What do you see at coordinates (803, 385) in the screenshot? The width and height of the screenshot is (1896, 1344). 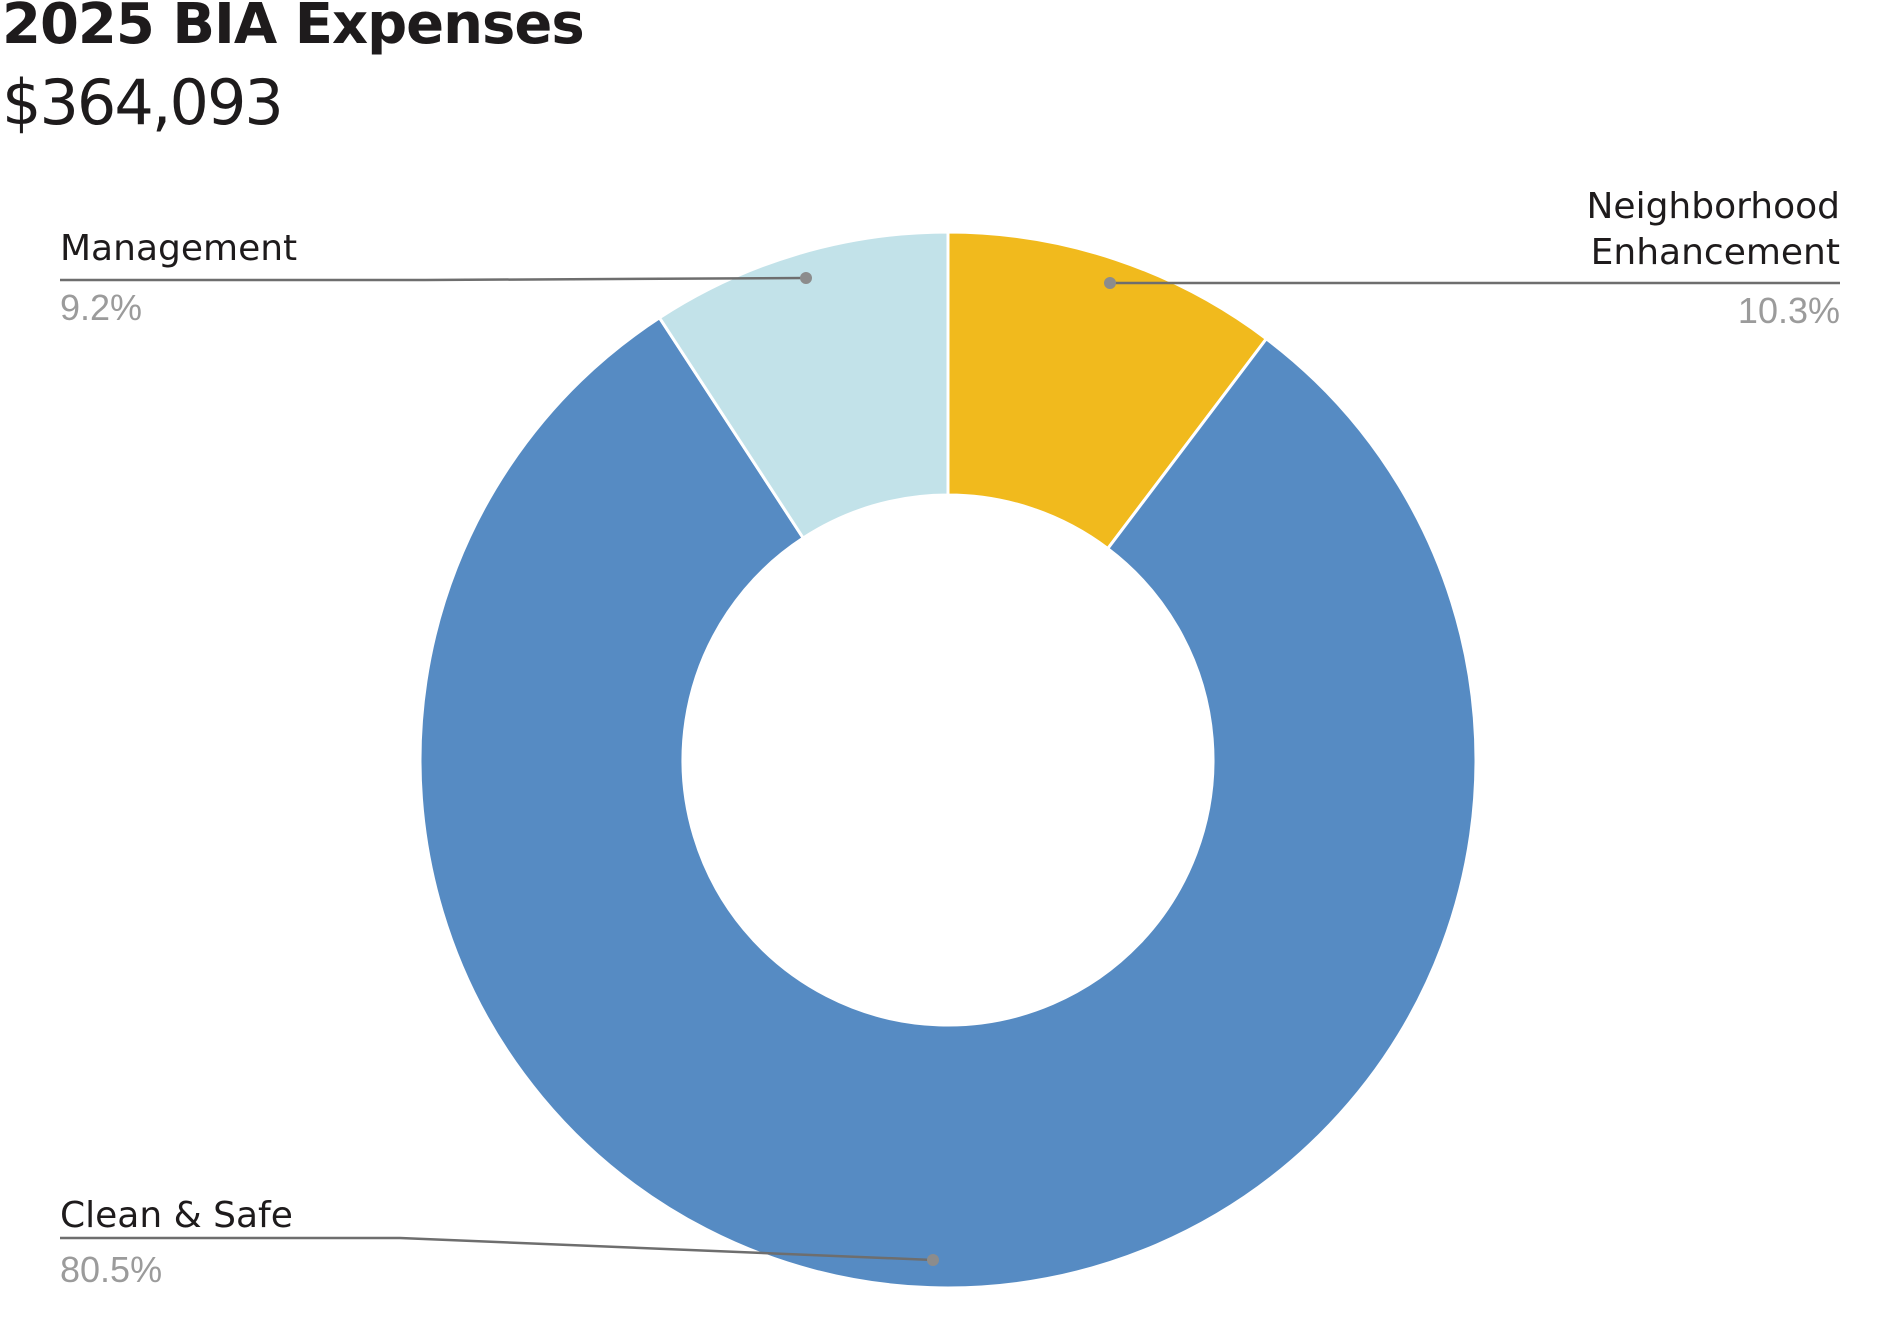 I see `slice-management` at bounding box center [803, 385].